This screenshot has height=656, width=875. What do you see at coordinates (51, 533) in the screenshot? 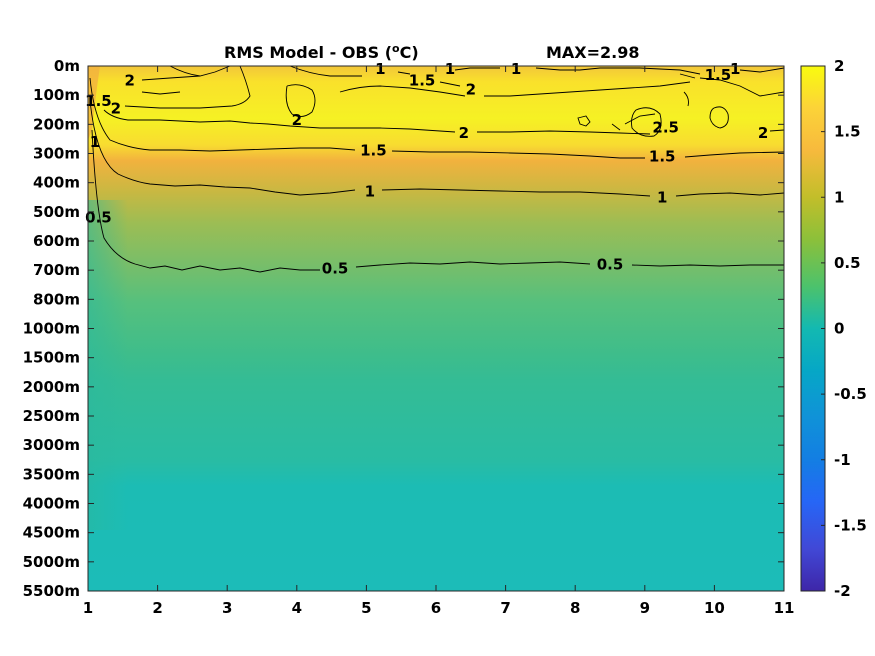
I see `y-tick-label: 4500m` at bounding box center [51, 533].